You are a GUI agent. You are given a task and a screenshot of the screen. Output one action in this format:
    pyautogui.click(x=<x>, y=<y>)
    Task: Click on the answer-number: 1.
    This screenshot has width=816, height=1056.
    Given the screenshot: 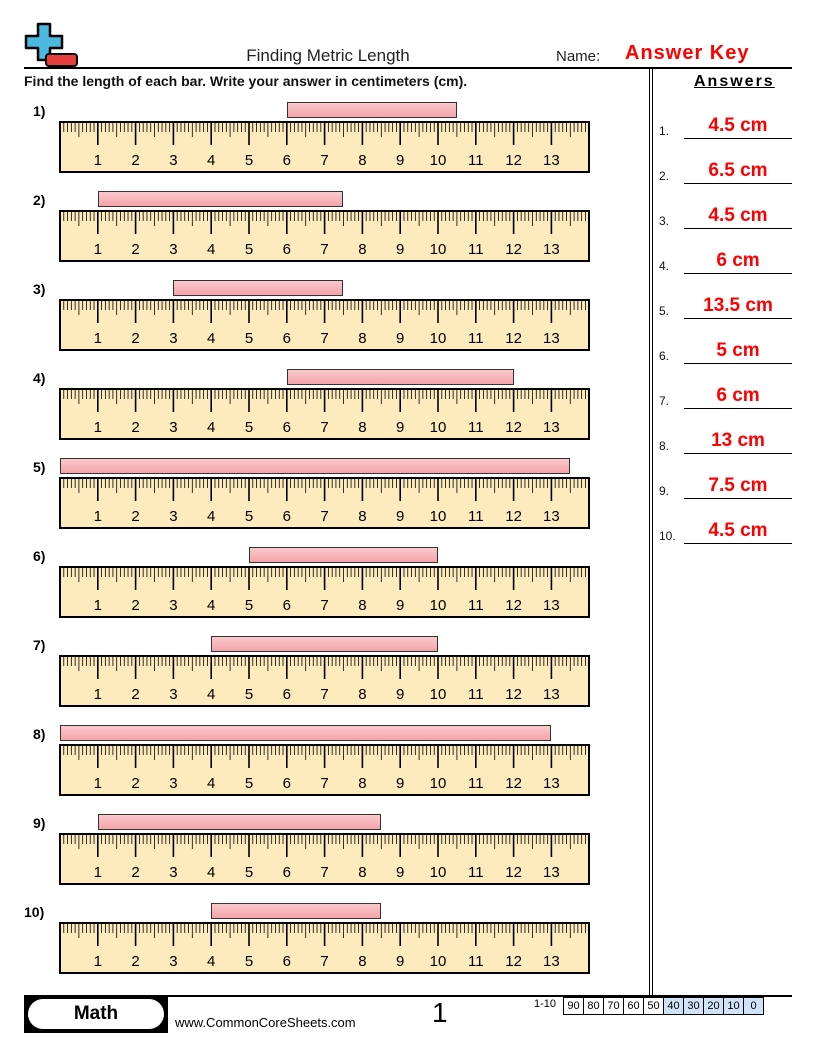 What is the action you would take?
    pyautogui.click(x=664, y=131)
    